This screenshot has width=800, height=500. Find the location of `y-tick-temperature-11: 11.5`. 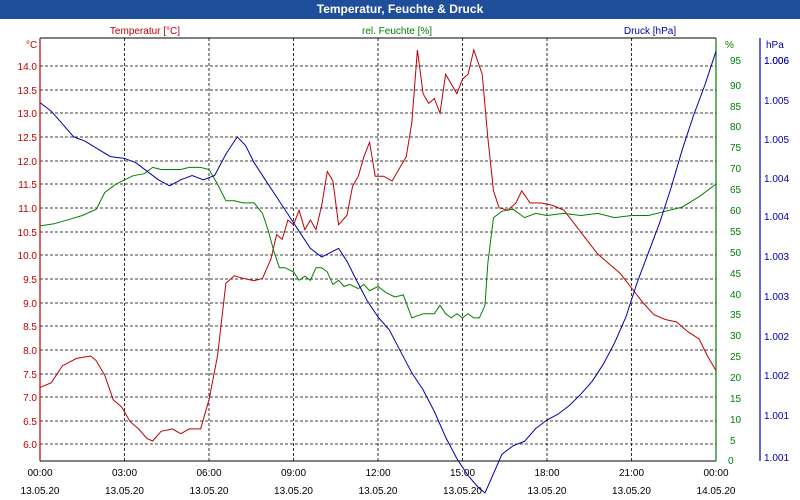

y-tick-temperature-11: 11.5 is located at coordinates (27, 185).